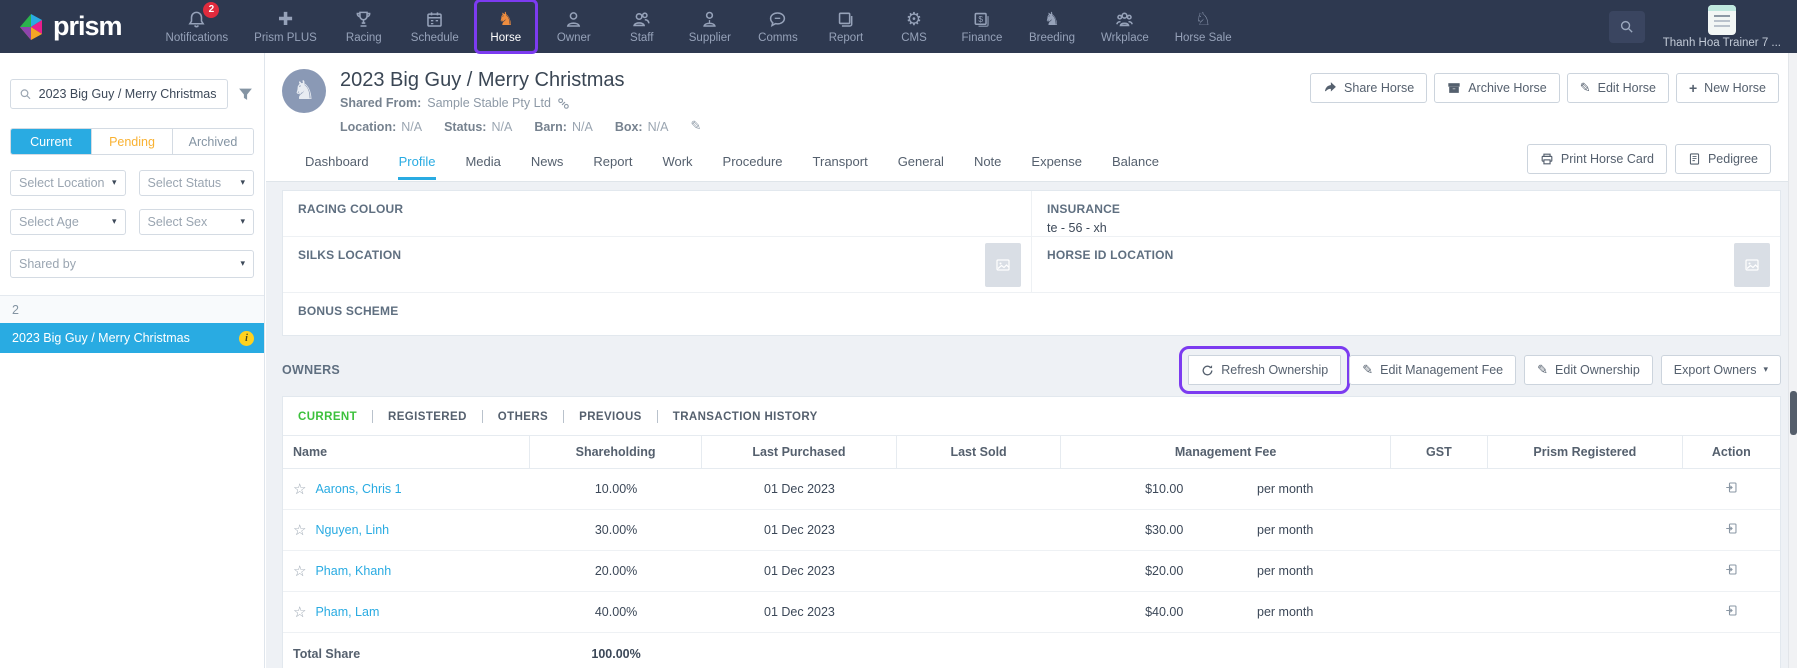 The height and width of the screenshot is (668, 1797). What do you see at coordinates (778, 26) in the screenshot?
I see `nav-item-comms: Comms` at bounding box center [778, 26].